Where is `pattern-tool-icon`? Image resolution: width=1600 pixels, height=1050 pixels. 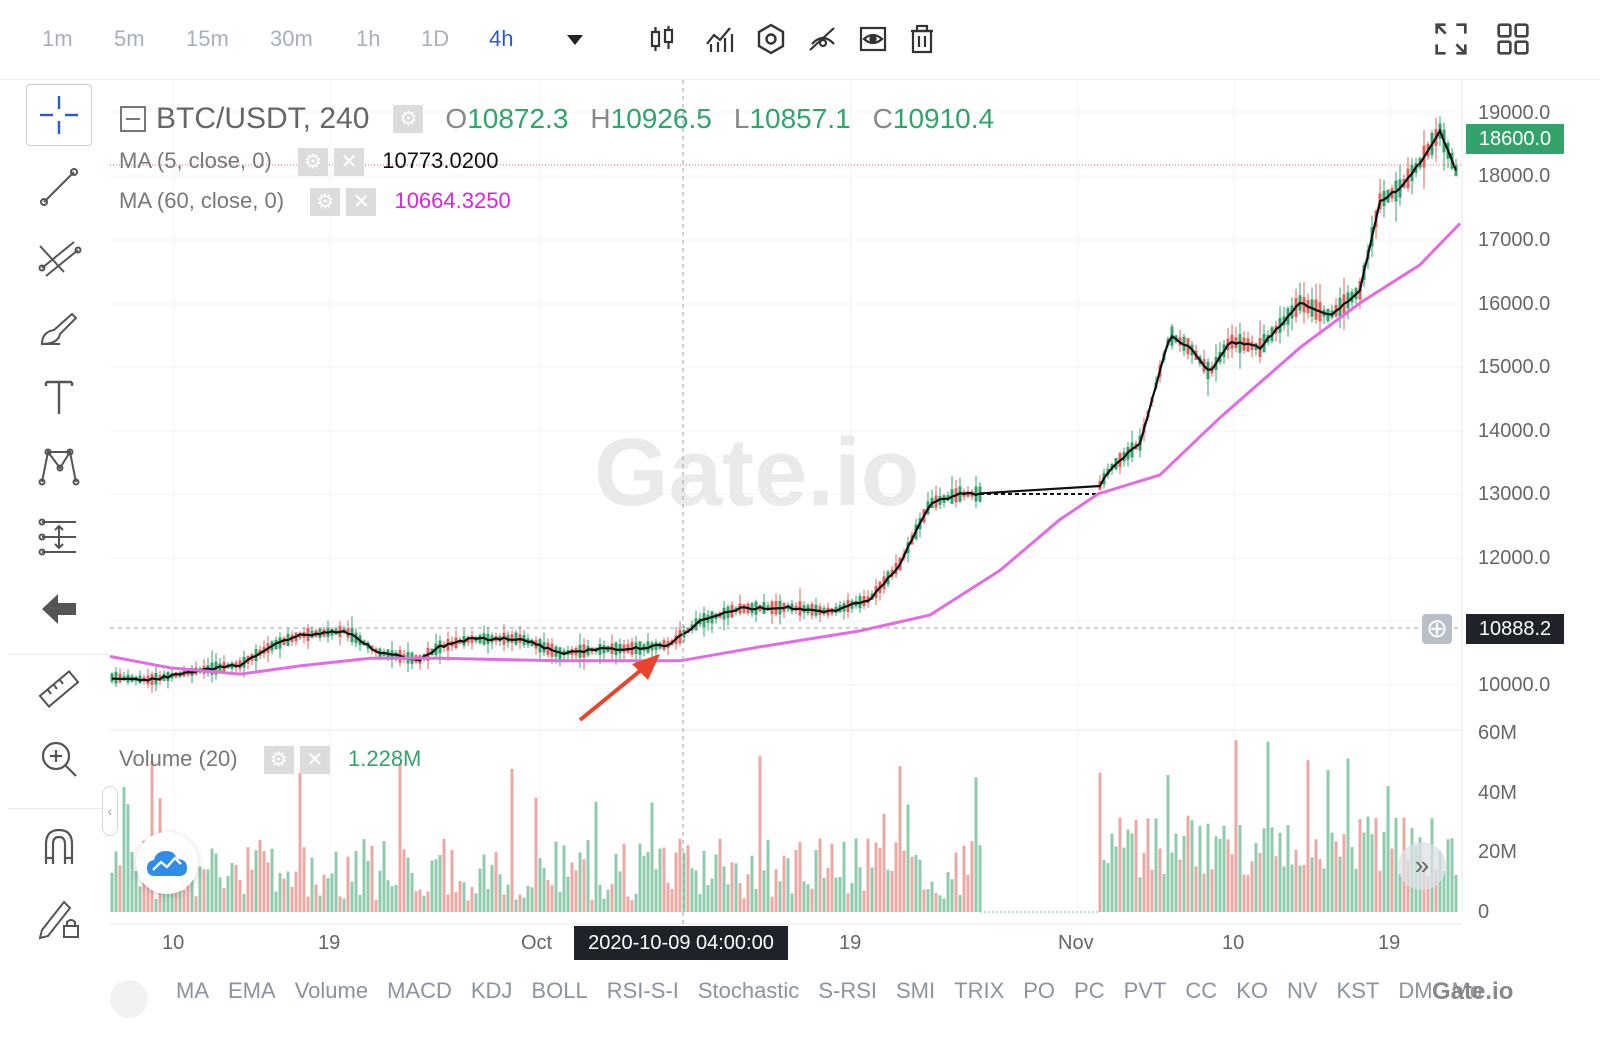 pattern-tool-icon is located at coordinates (59, 467).